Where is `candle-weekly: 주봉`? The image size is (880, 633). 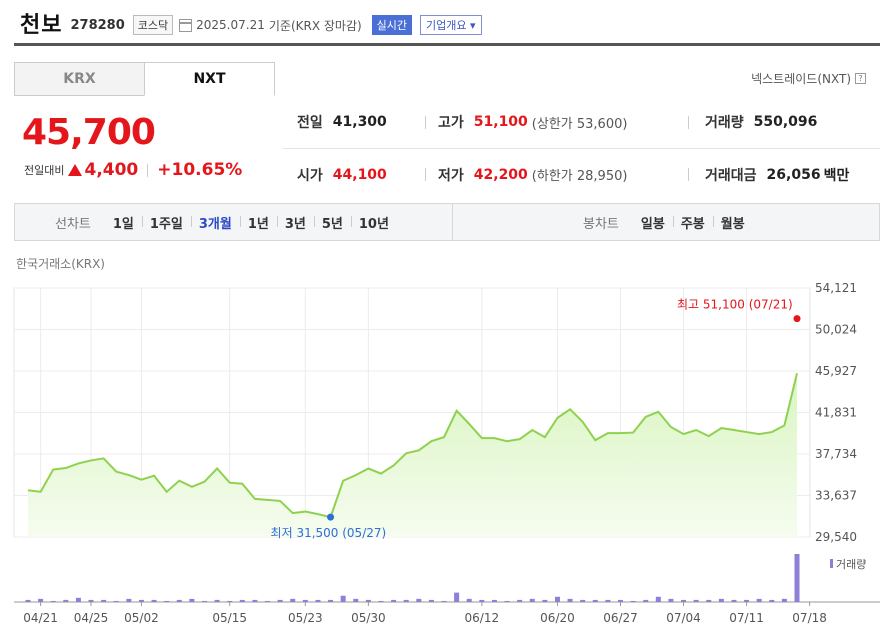 candle-weekly: 주봉 is located at coordinates (692, 222).